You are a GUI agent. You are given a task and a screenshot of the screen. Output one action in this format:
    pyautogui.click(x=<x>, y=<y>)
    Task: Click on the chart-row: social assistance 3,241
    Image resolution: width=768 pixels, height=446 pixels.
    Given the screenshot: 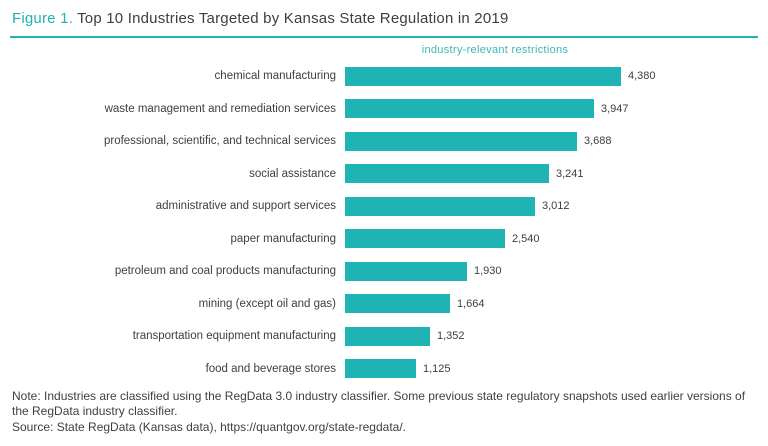 What is the action you would take?
    pyautogui.click(x=384, y=174)
    